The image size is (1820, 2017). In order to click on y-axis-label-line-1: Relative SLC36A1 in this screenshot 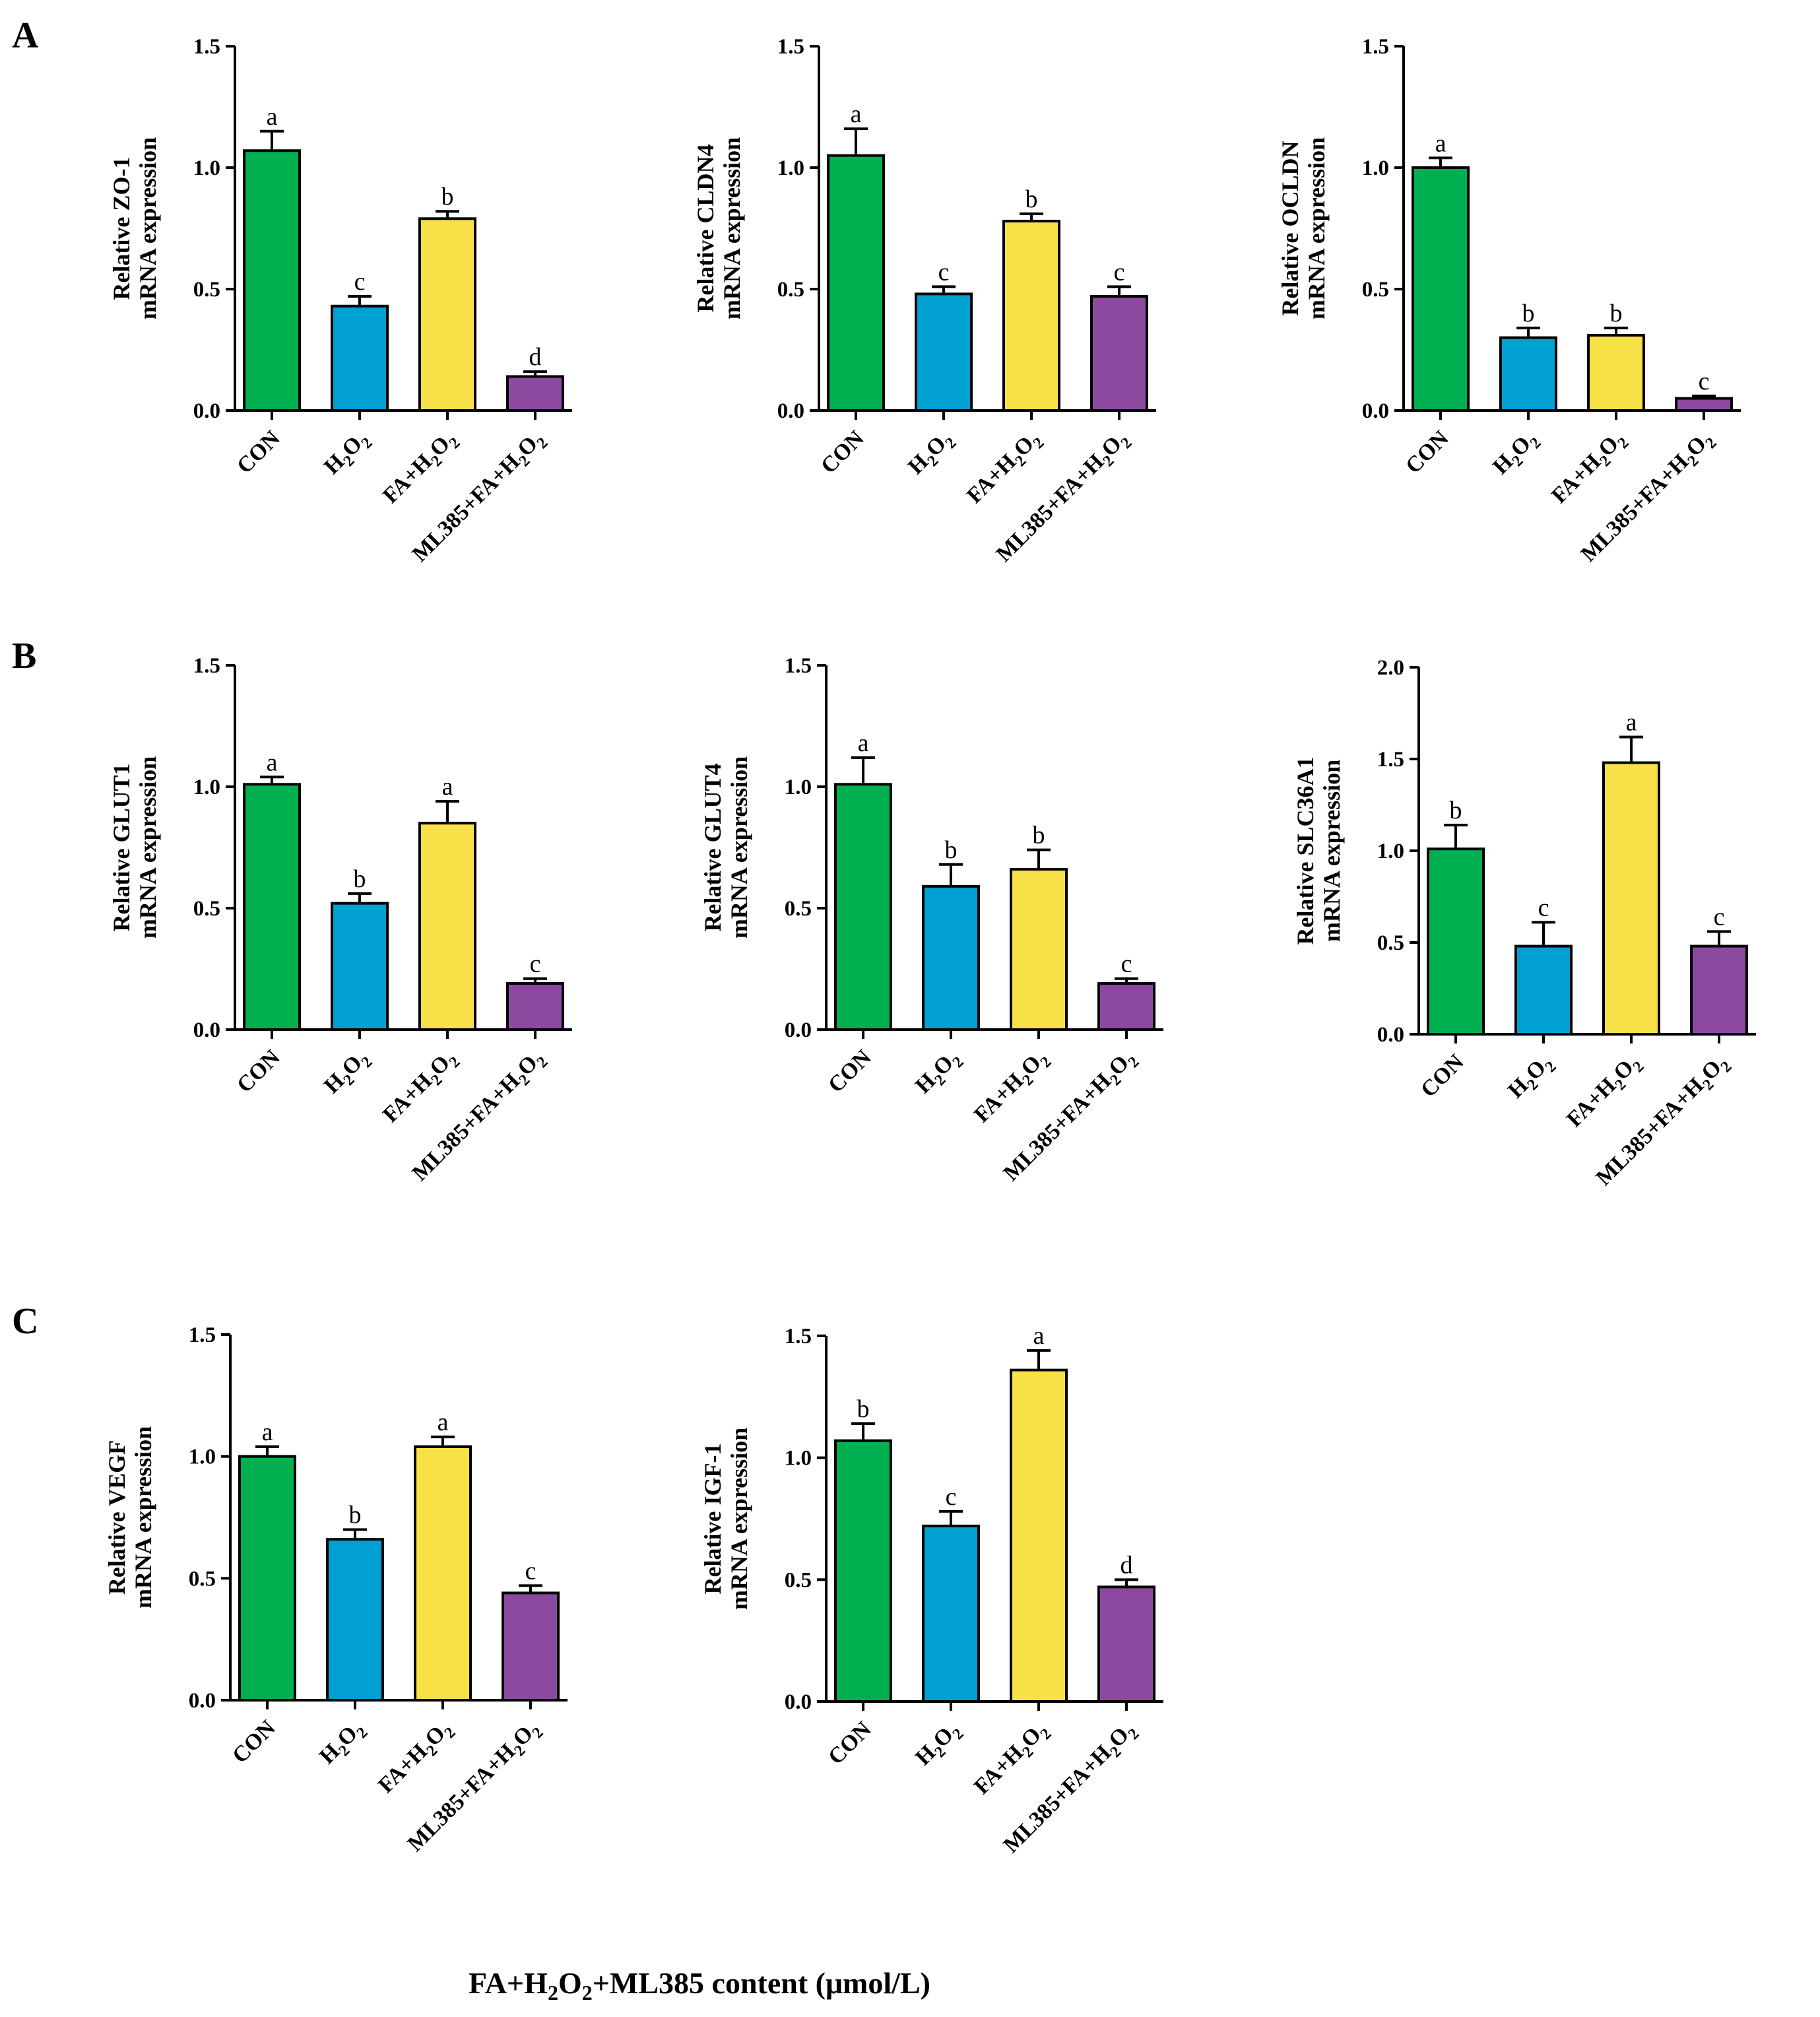, I will do `click(1305, 851)`.